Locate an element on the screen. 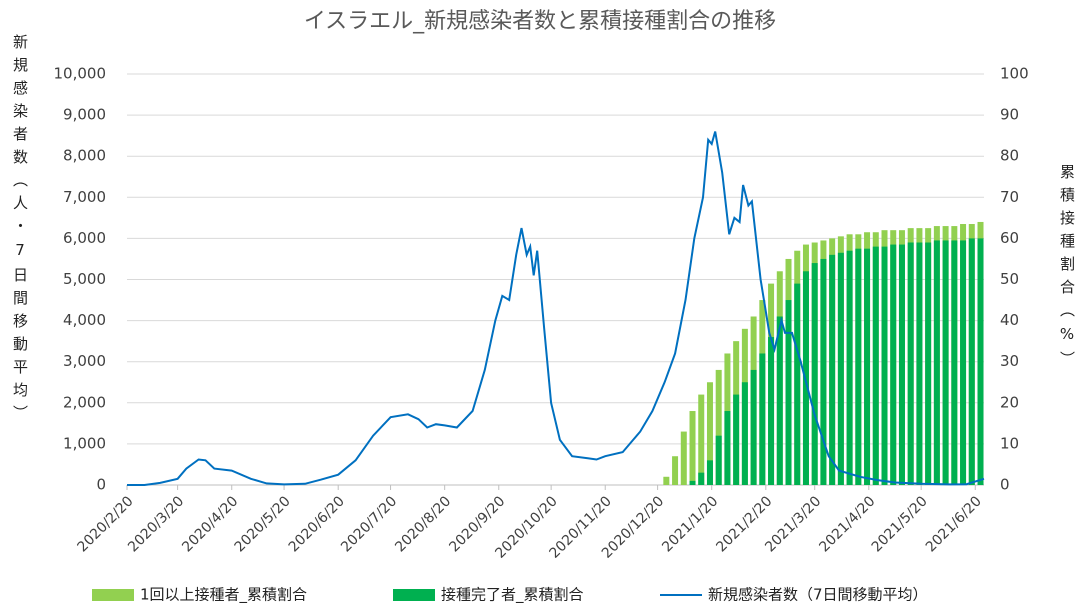 Image resolution: width=1085 pixels, height=606 pixels. x-tick-label: 2021/1/20 is located at coordinates (690, 524).